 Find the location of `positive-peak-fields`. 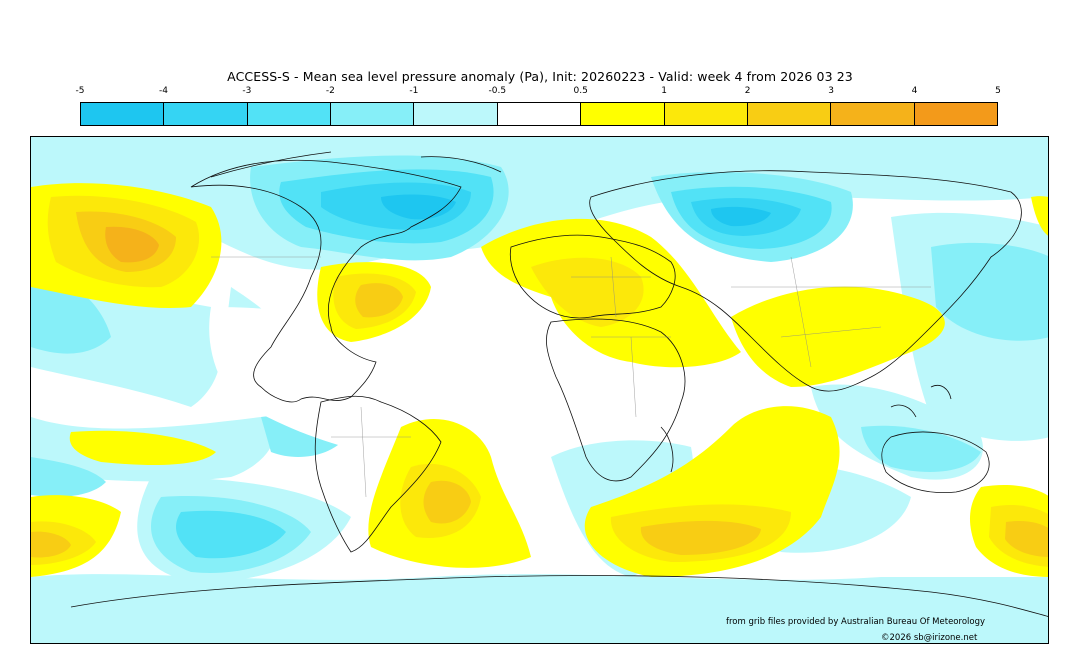

positive-peak-fields is located at coordinates (132, 244).